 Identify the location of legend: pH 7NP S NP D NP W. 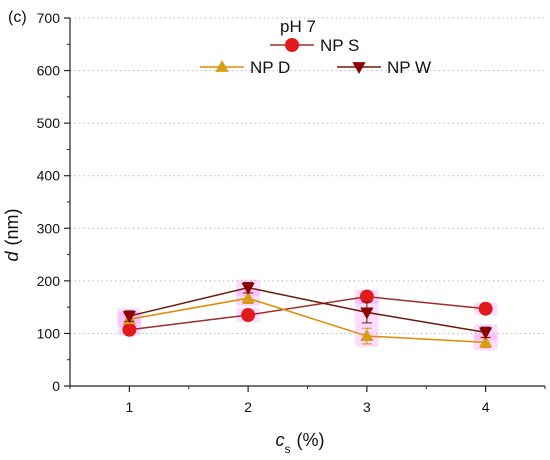
(315, 47).